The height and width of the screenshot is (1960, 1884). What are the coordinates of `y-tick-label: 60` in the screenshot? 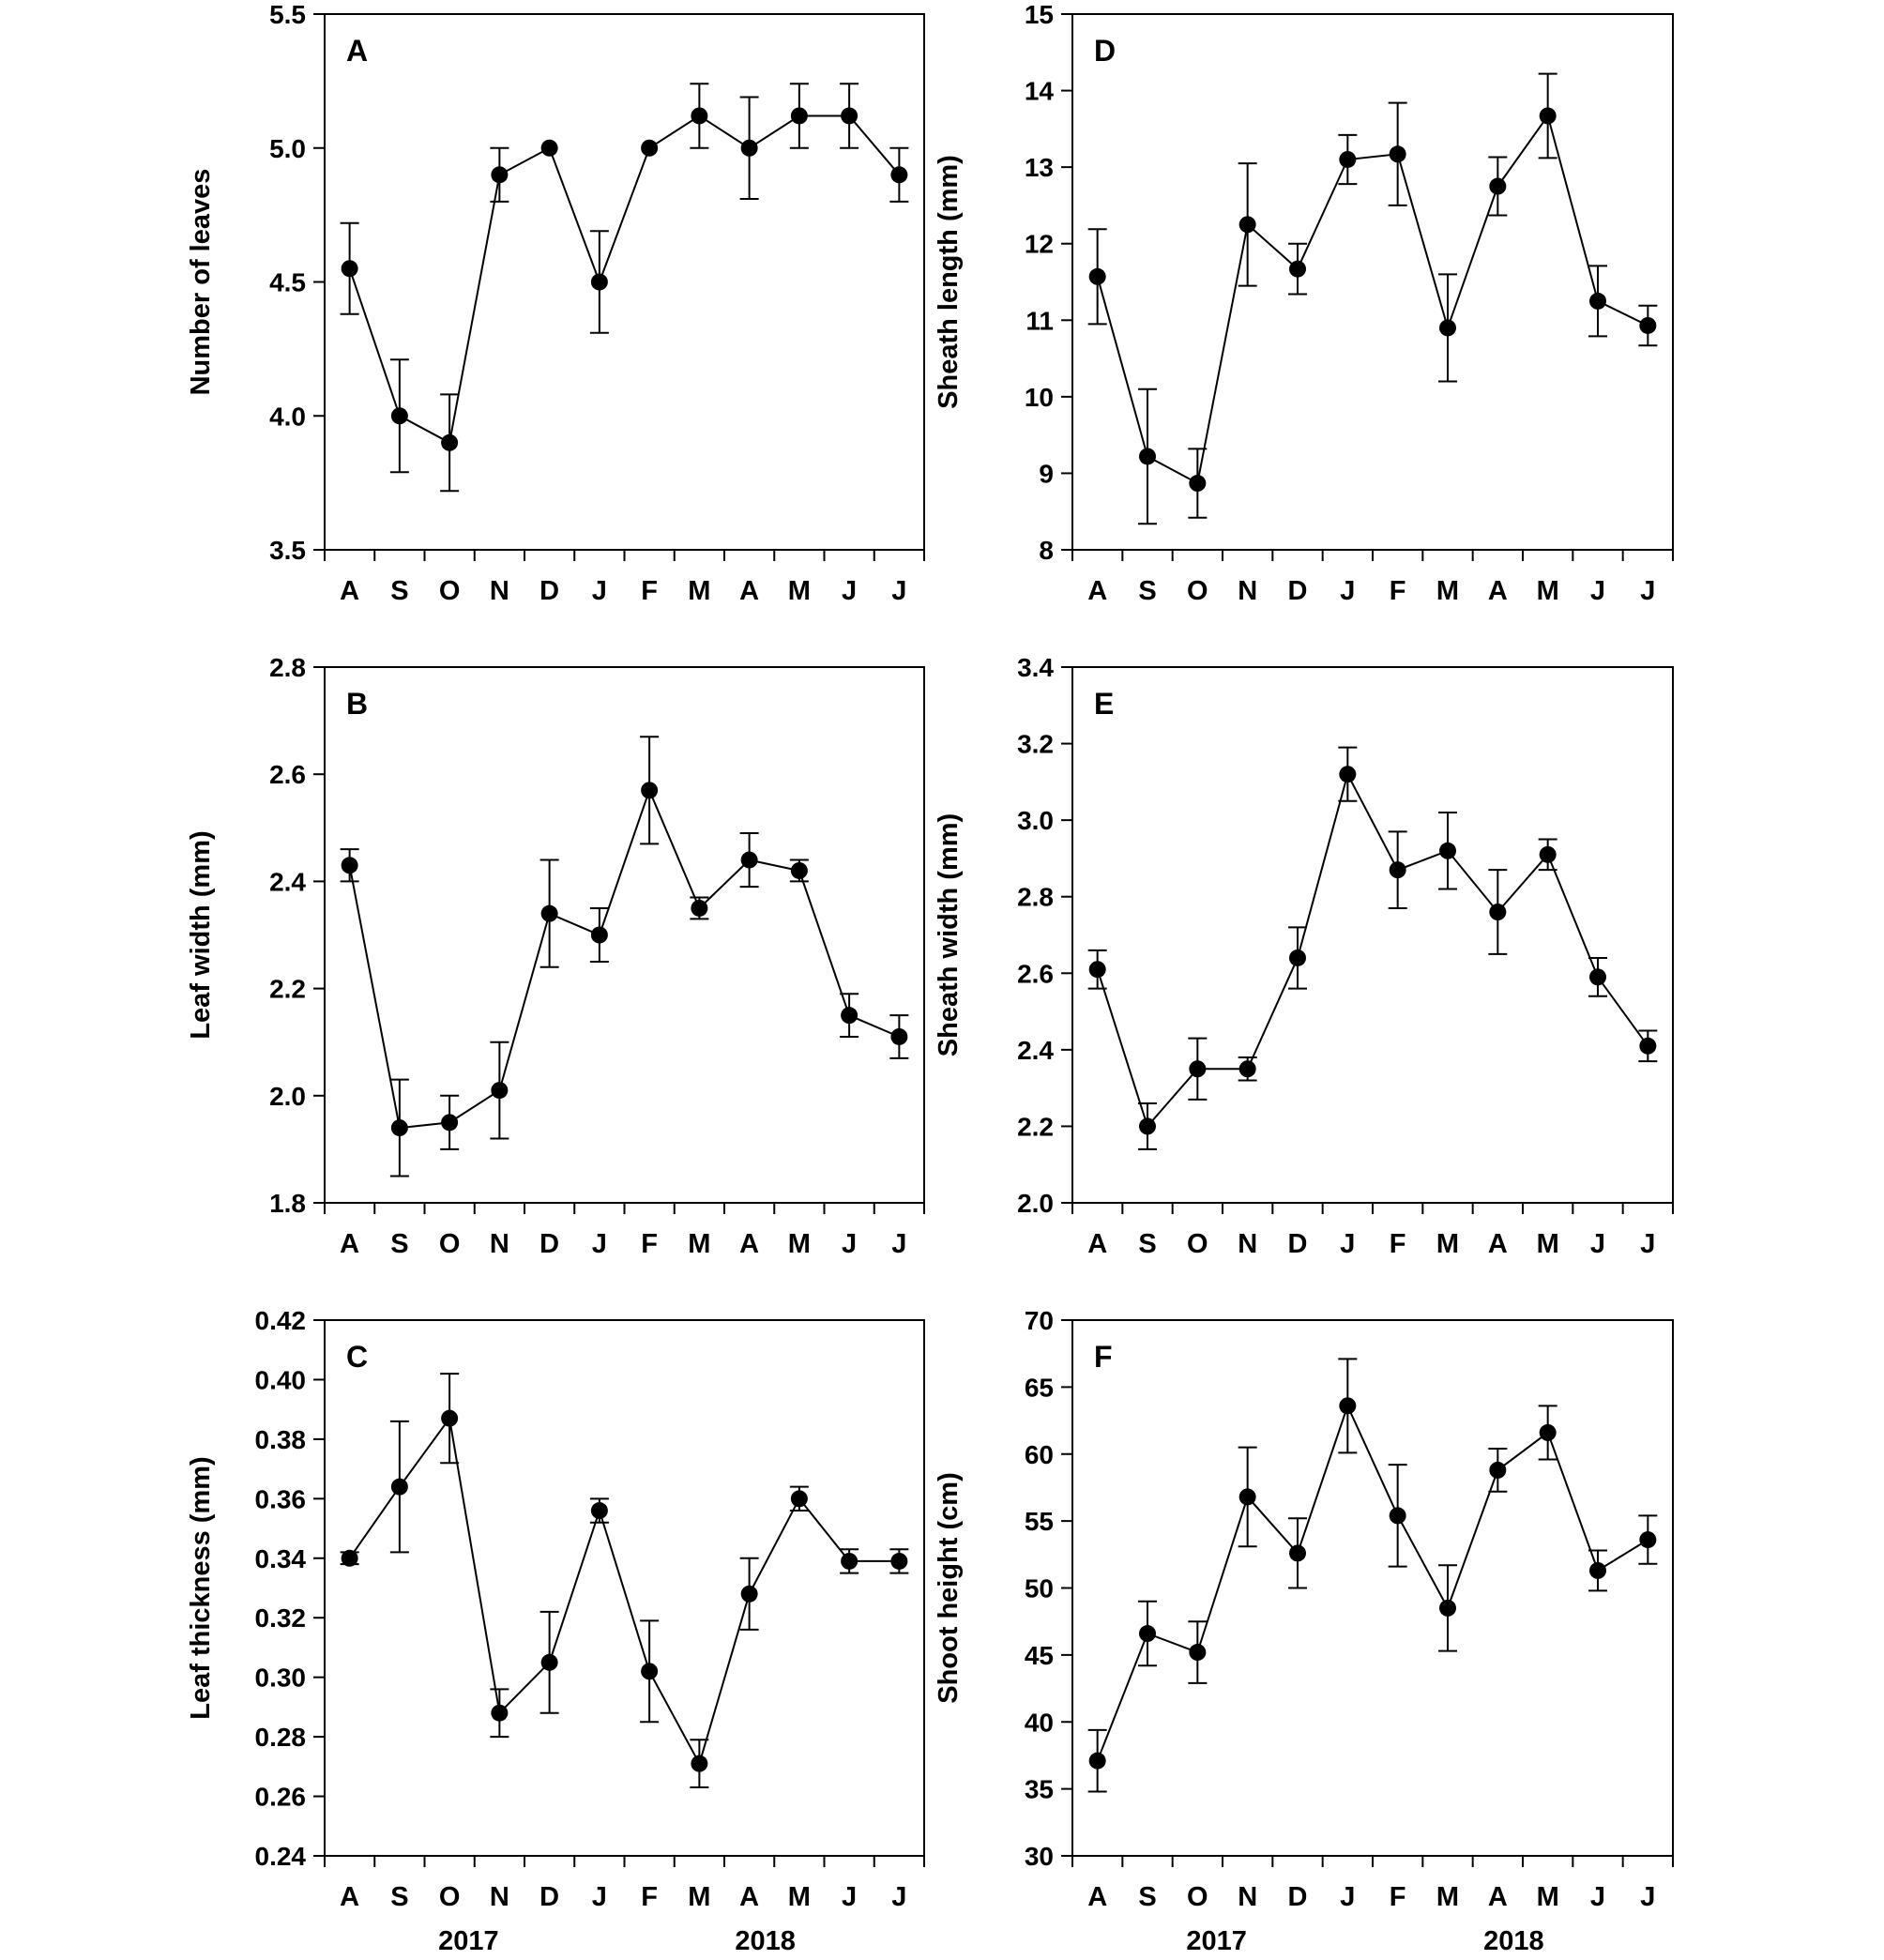 It's located at (1039, 1454).